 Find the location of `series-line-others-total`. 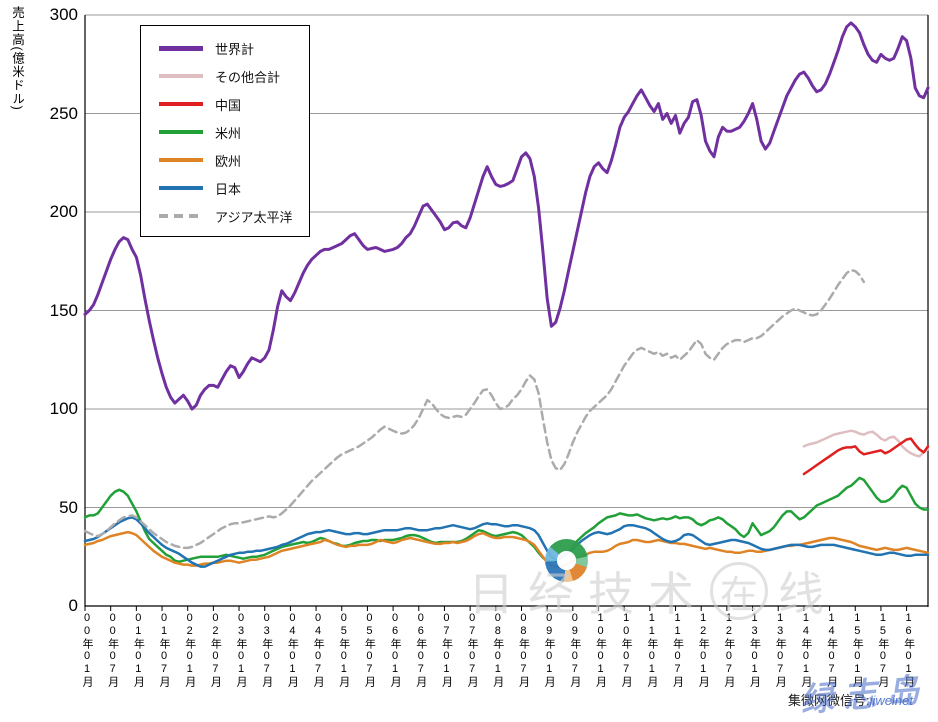

series-line-others-total is located at coordinates (866, 443).